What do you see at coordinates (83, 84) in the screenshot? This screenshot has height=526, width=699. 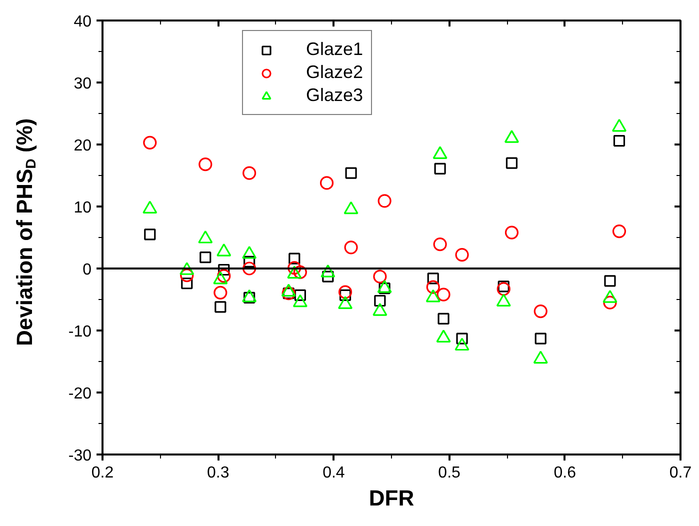 I see `y-tick-label: 30` at bounding box center [83, 84].